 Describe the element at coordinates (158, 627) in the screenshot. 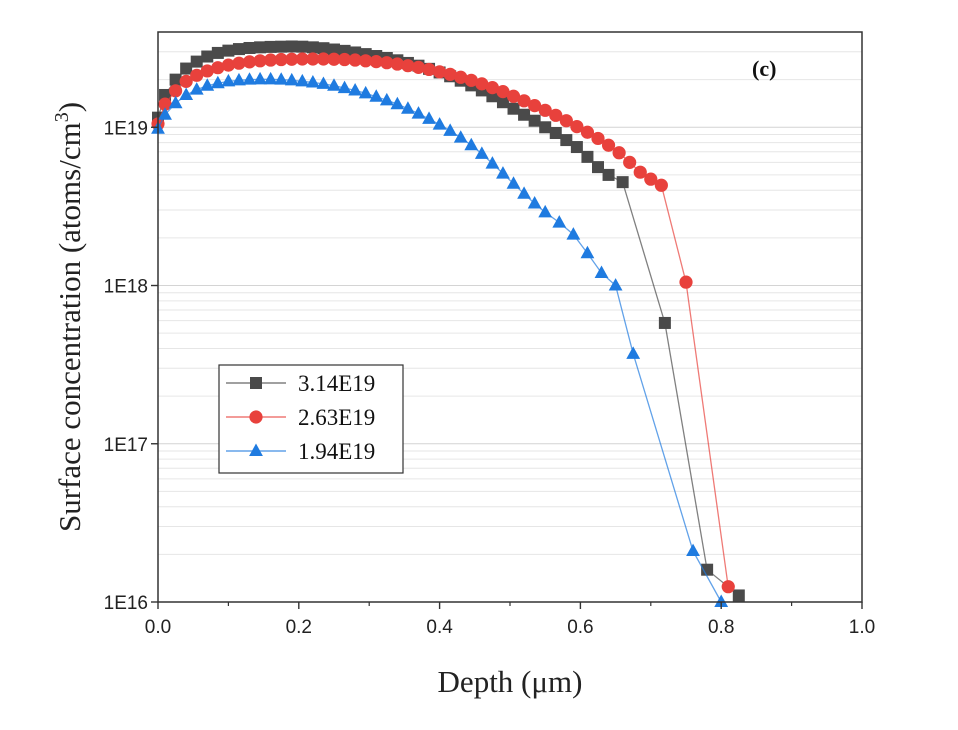

I see `x-tick-label: 0.0` at that location.